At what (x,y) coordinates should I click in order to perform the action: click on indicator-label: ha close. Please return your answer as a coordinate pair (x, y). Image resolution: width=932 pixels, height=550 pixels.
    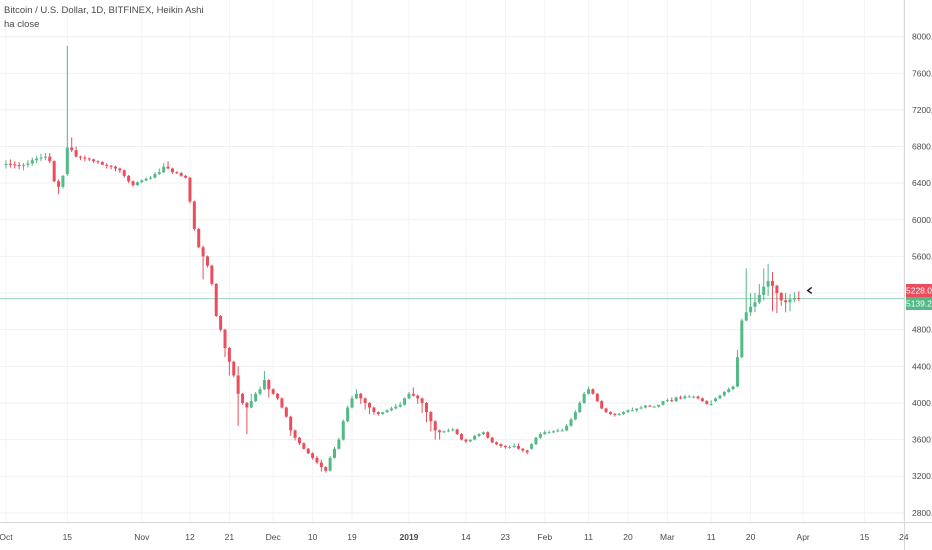
    Looking at the image, I should click on (22, 24).